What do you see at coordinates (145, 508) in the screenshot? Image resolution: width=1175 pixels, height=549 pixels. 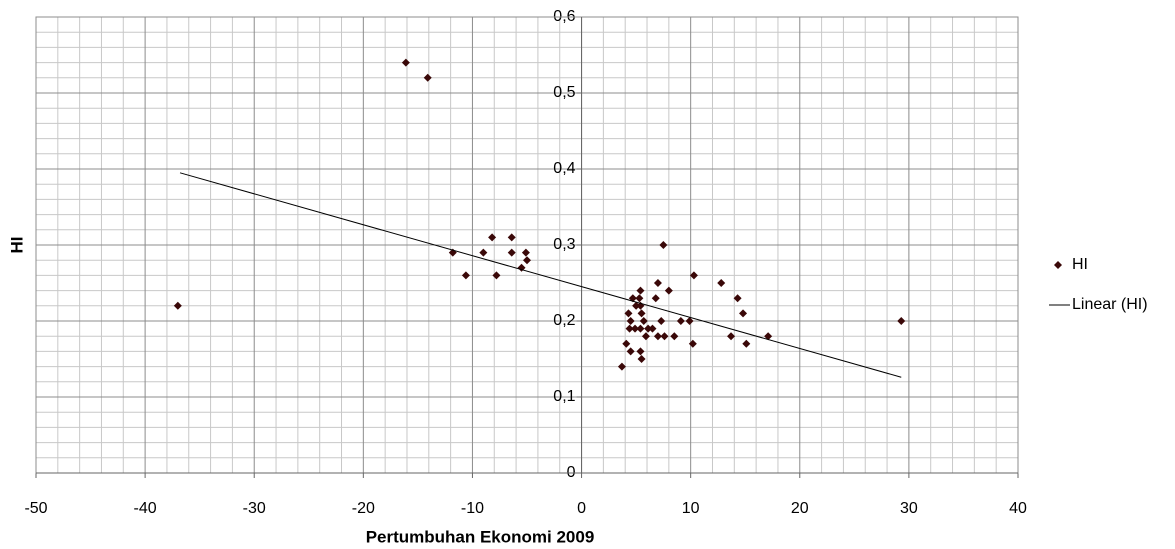 I see `x-tick-label: -40` at bounding box center [145, 508].